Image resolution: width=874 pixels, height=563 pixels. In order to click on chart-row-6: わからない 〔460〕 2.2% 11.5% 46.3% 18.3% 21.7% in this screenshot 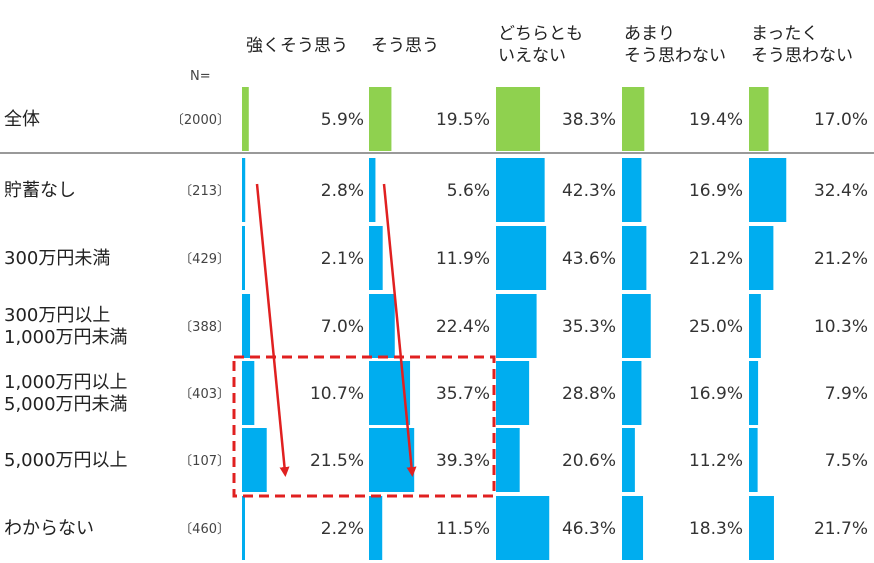, I will do `click(436, 528)`.